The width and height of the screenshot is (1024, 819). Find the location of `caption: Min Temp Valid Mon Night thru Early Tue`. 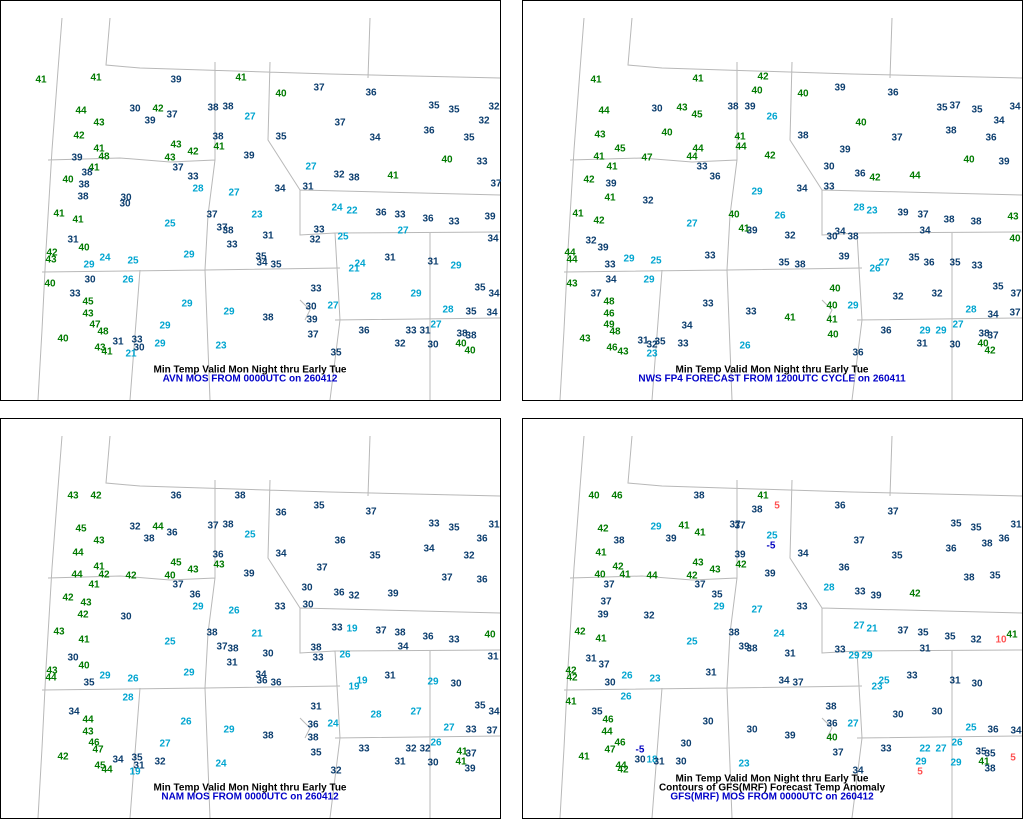

caption: Min Temp Valid Mon Night thru Early Tue is located at coordinates (250, 788).